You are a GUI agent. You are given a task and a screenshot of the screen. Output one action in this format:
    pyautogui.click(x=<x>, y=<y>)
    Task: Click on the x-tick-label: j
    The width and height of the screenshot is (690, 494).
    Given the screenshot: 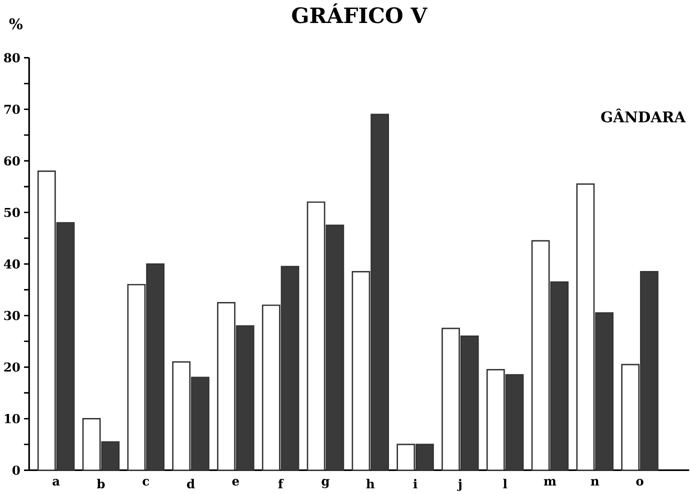 What is the action you would take?
    pyautogui.click(x=459, y=484)
    